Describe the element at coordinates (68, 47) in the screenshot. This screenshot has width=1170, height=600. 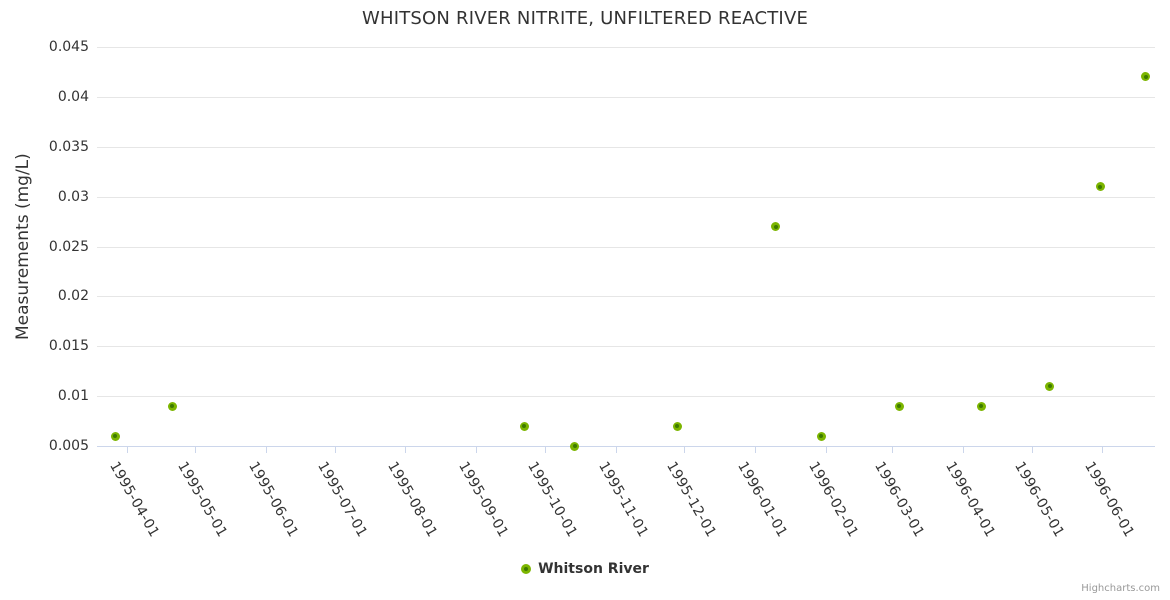
I see `y-axis-tick-label: 0.045` at that location.